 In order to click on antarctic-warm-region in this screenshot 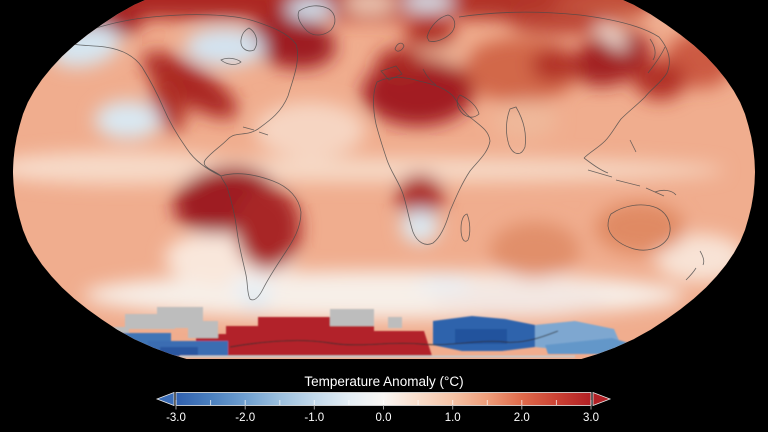, I will do `click(314, 336)`.